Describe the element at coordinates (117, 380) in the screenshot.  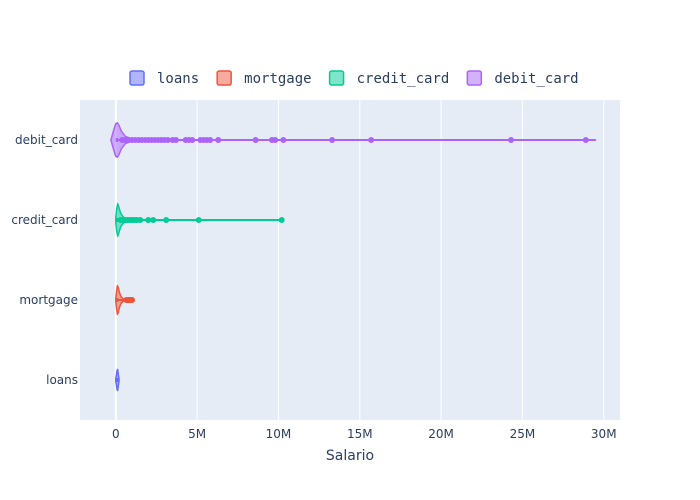
I see `violin-loans` at that location.